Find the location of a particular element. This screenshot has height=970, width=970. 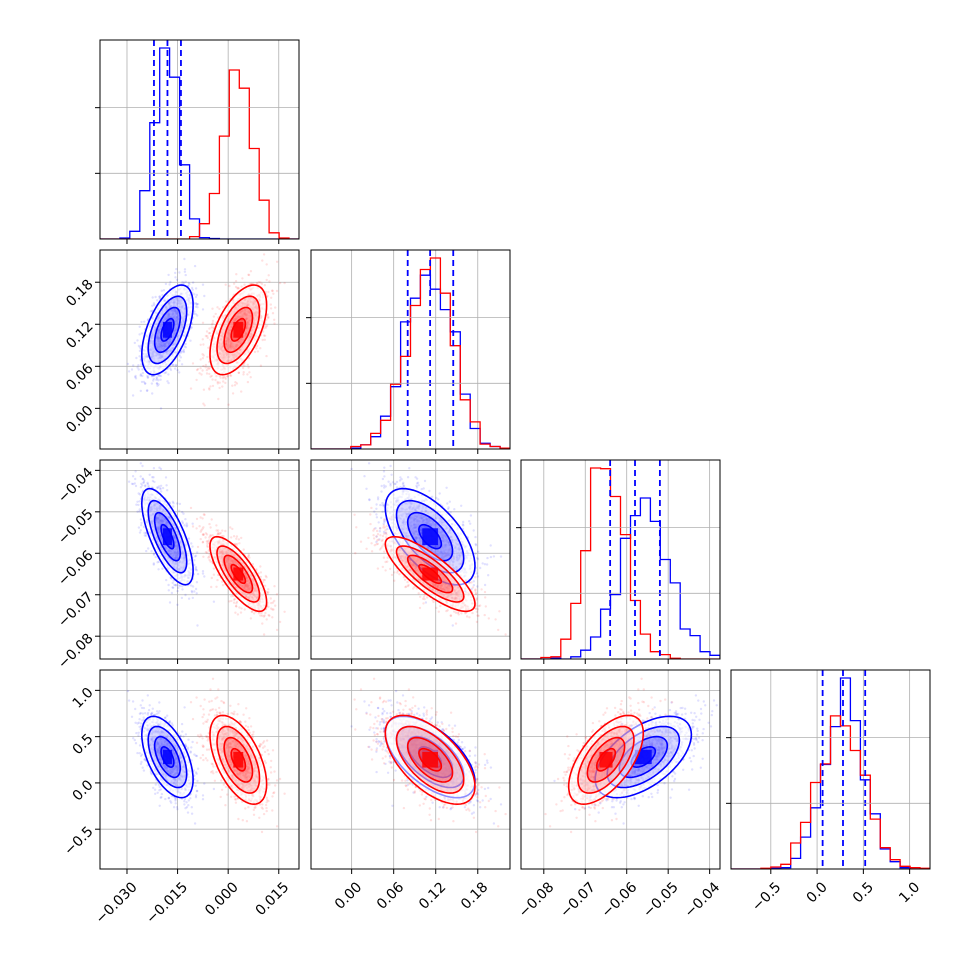

y-tick-label: 0.06 is located at coordinates (79, 377).